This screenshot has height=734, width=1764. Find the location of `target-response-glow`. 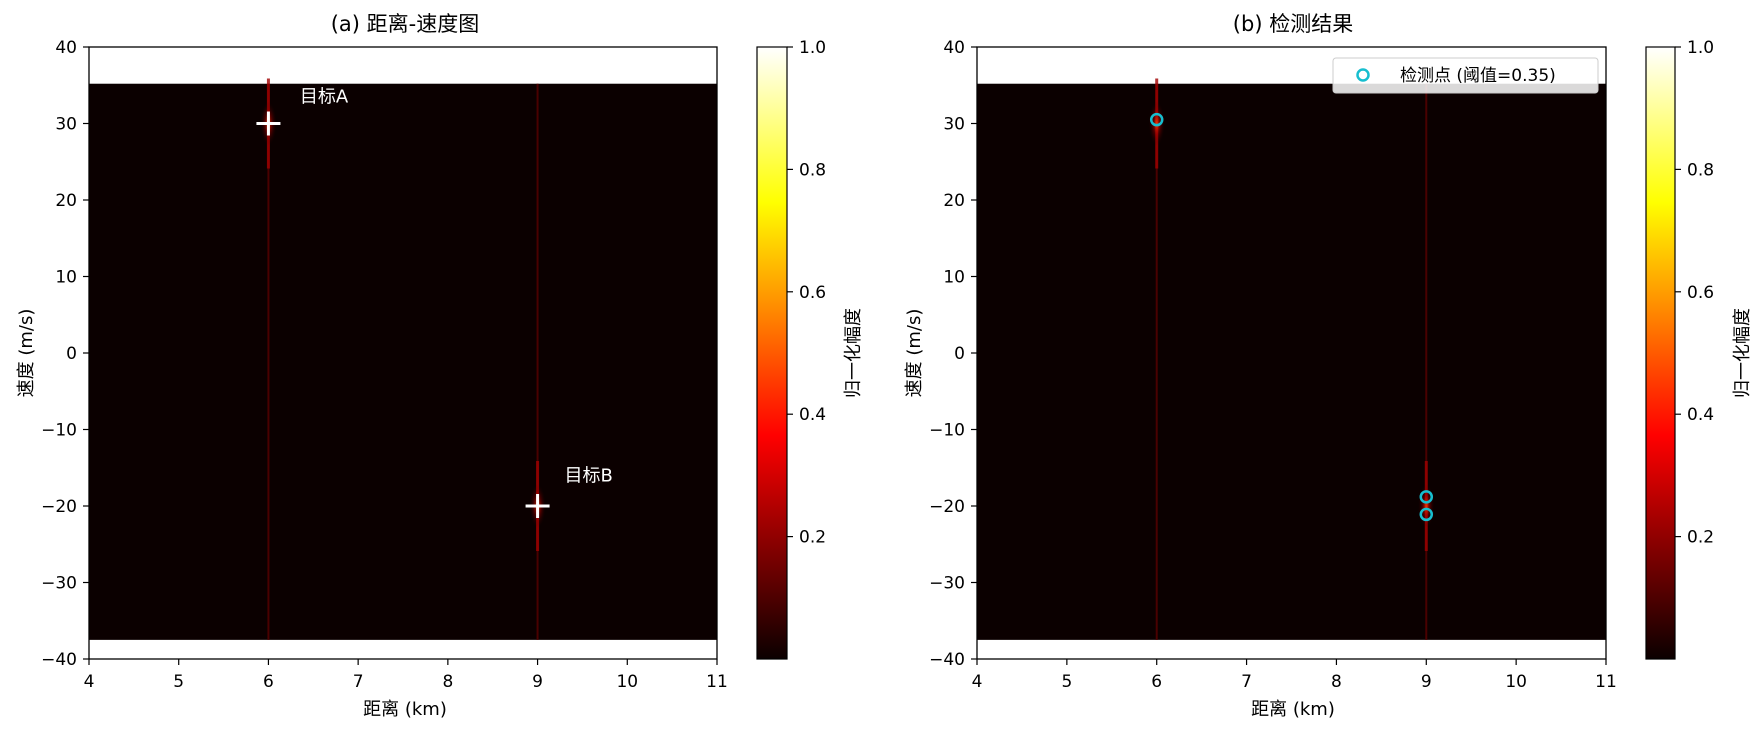

target-response-glow is located at coordinates (1156, 123).